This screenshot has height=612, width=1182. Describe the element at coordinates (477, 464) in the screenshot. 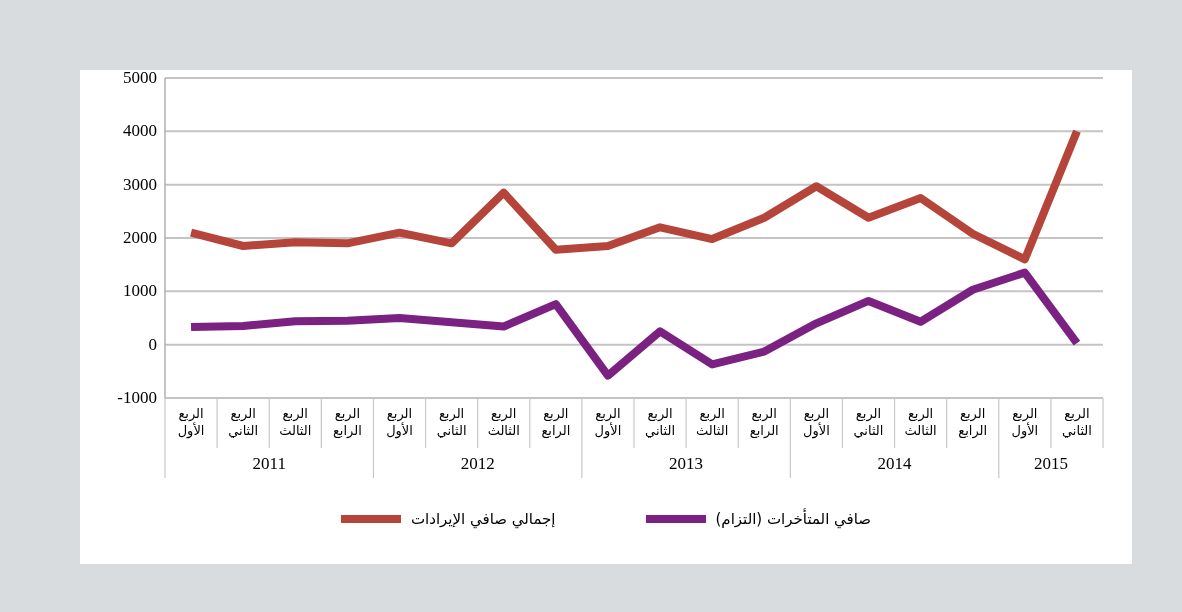

I see `text: 2012` at that location.